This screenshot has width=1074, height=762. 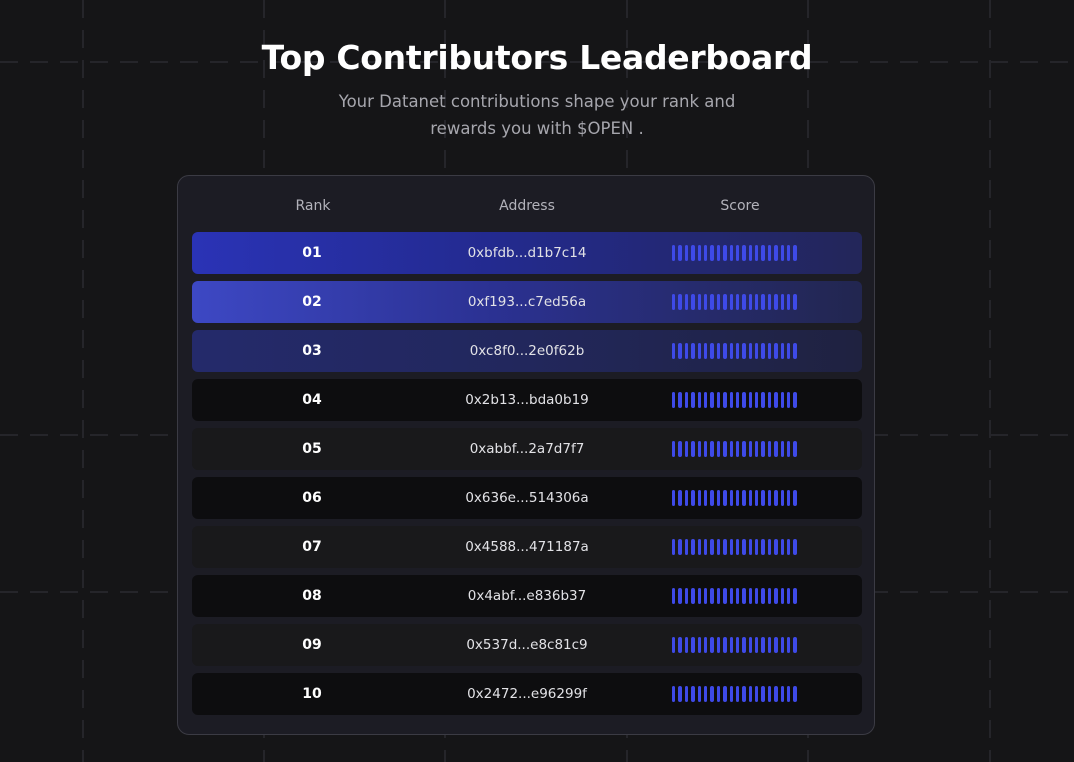 What do you see at coordinates (312, 253) in the screenshot?
I see `rank-cell: 01` at bounding box center [312, 253].